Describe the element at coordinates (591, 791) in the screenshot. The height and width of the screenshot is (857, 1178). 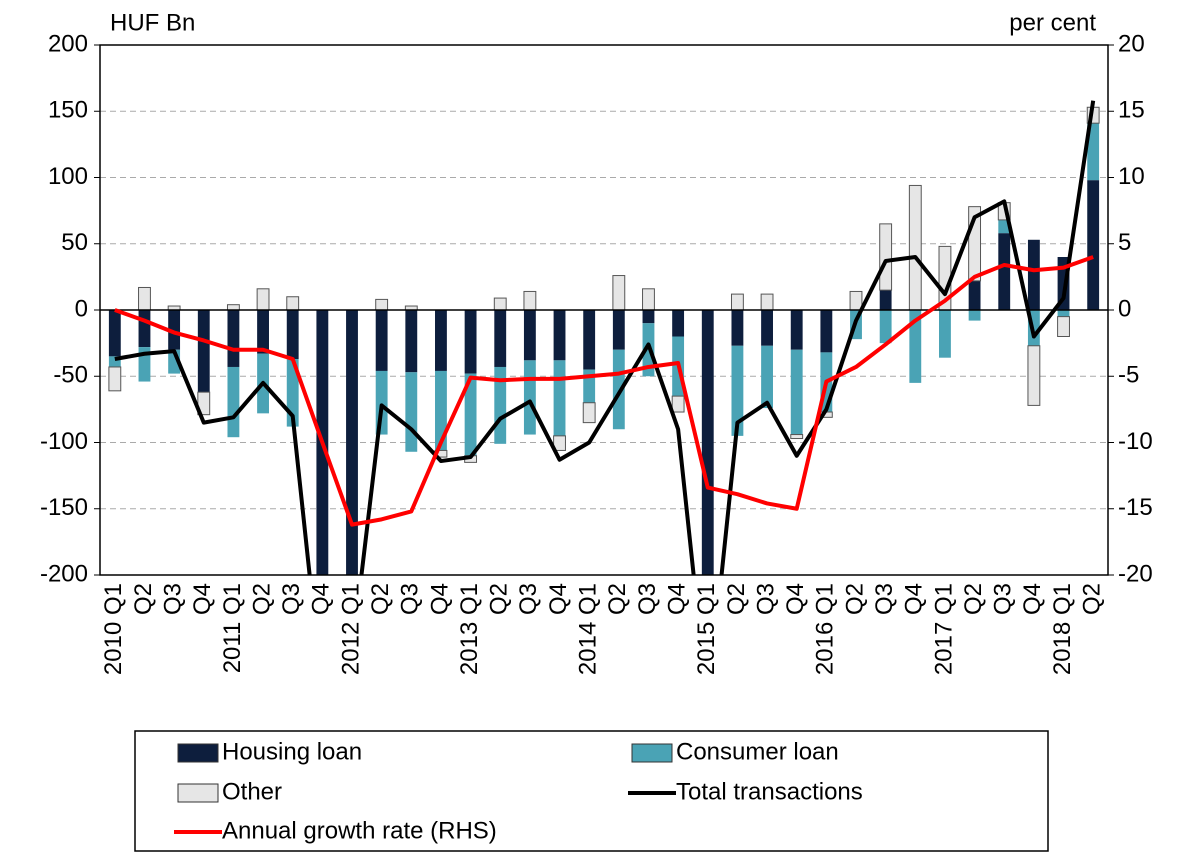
I see `legend` at that location.